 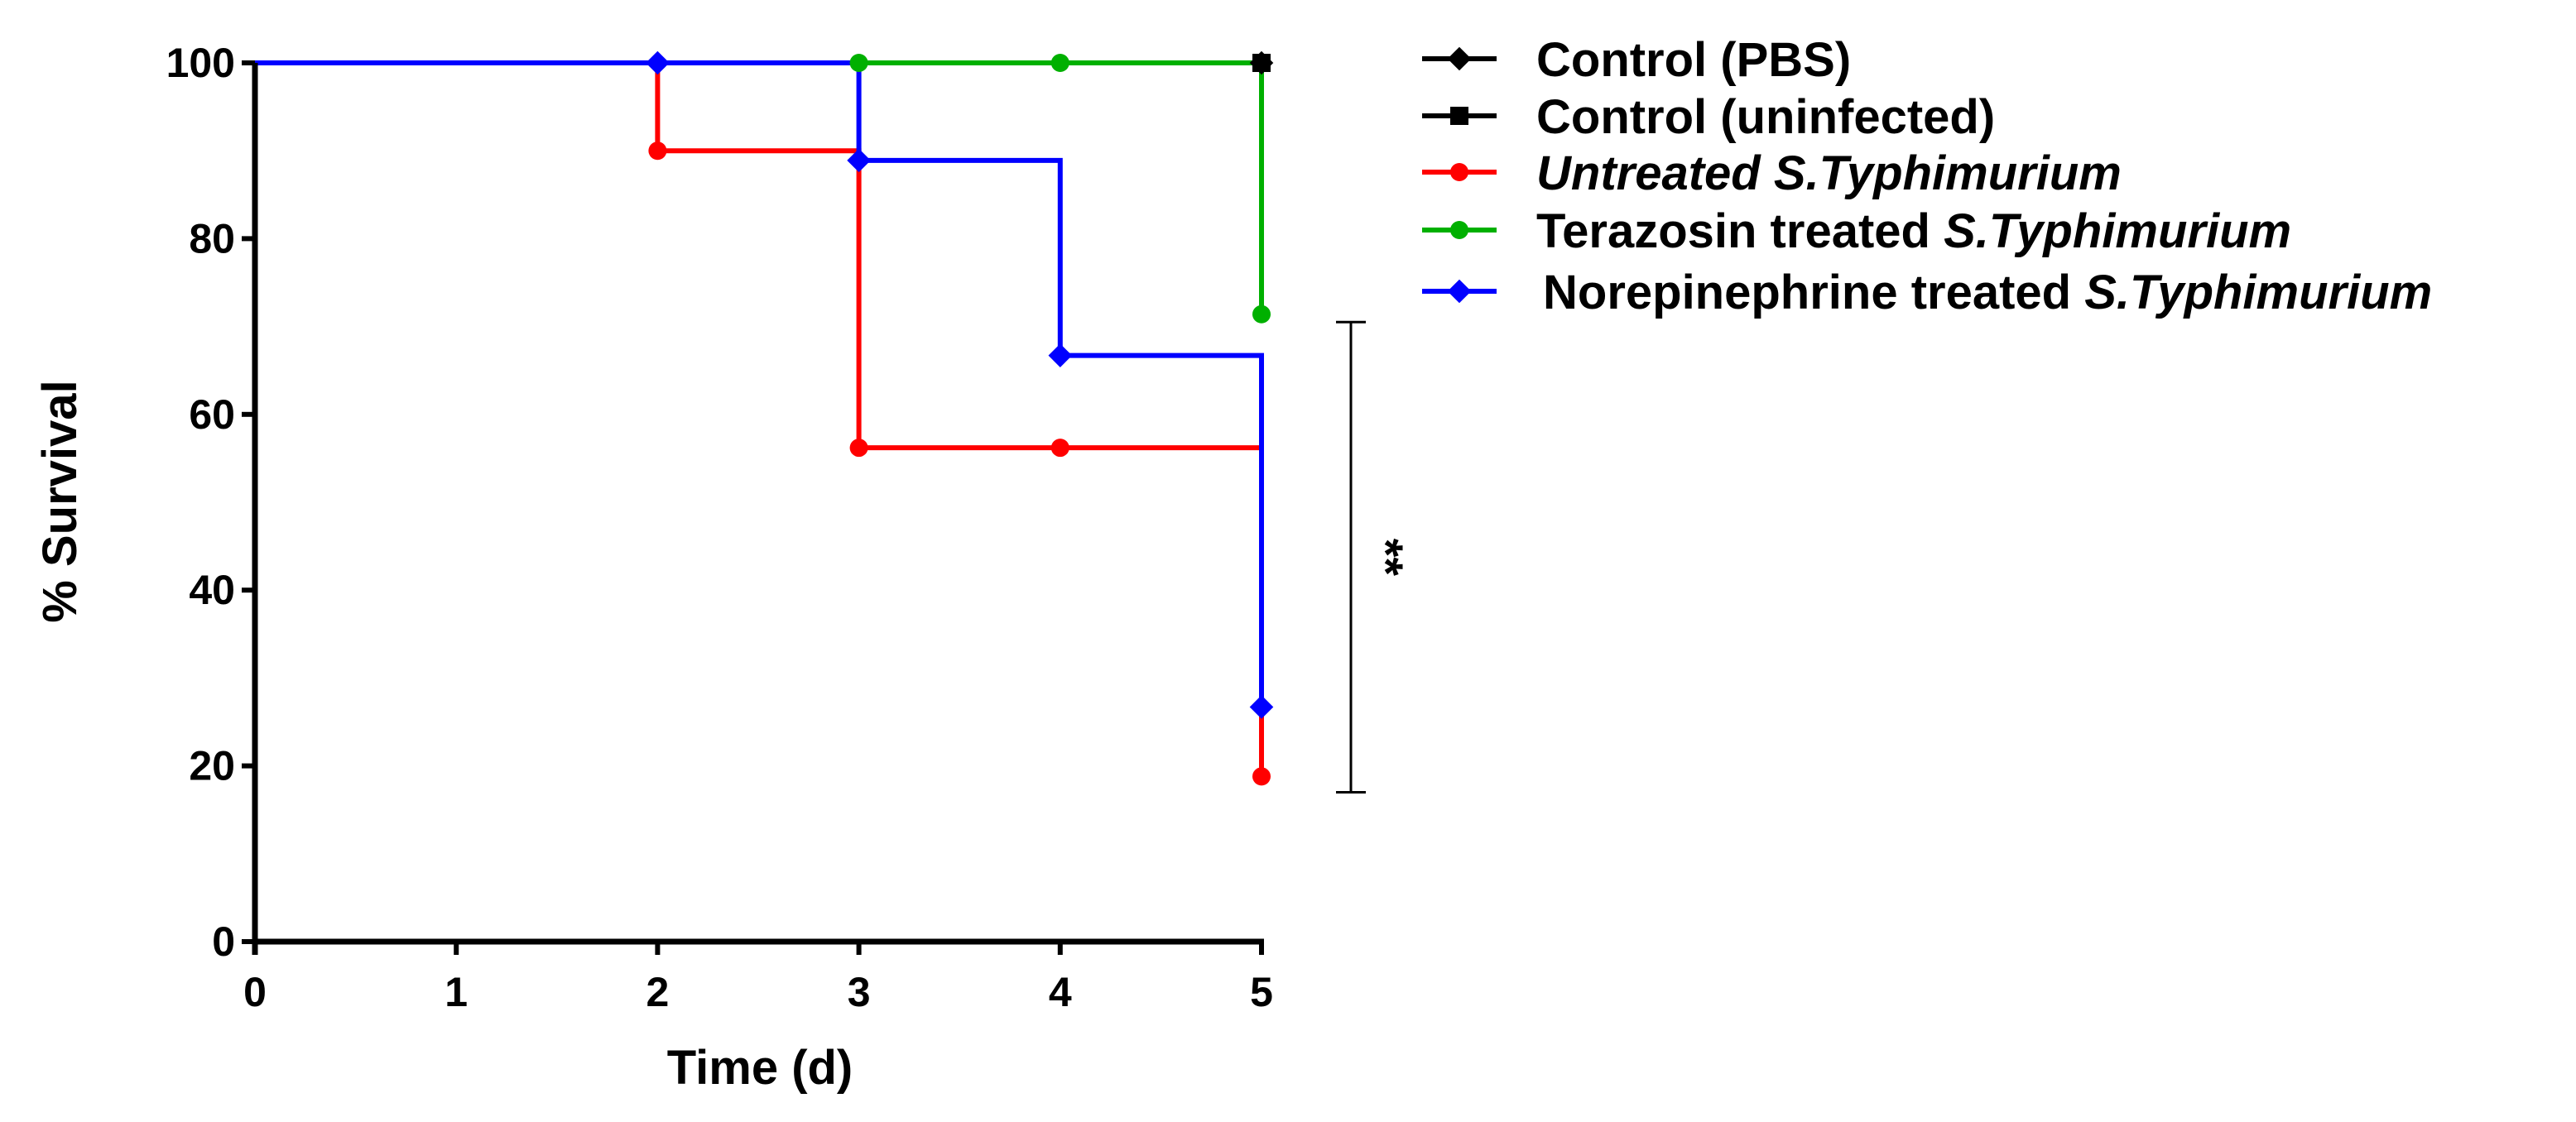 What do you see at coordinates (212, 766) in the screenshot?
I see `y-tick-label-1: 20` at bounding box center [212, 766].